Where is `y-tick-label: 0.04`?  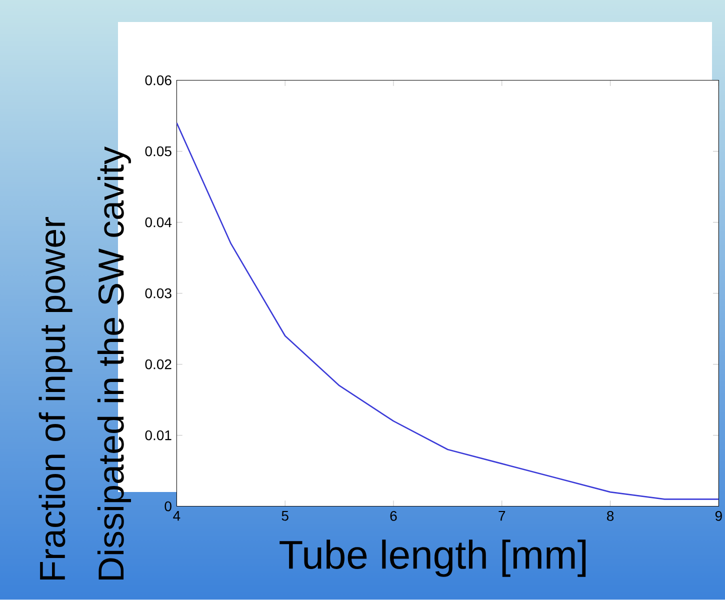 y-tick-label: 0.04 is located at coordinates (158, 222).